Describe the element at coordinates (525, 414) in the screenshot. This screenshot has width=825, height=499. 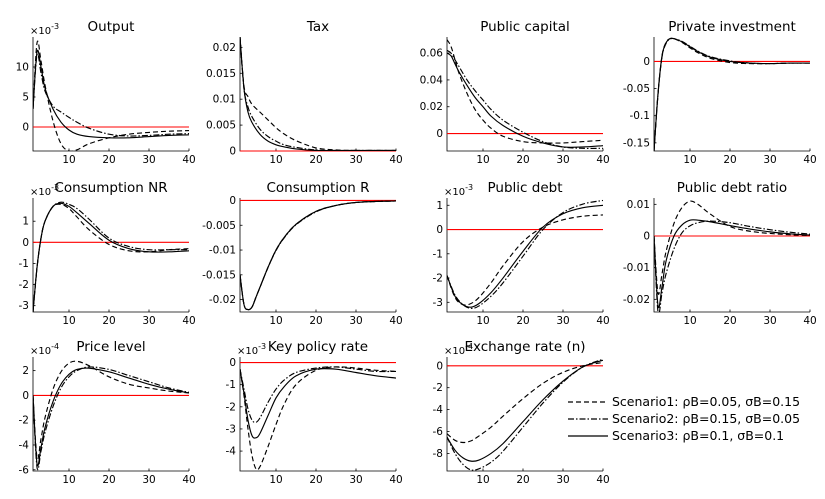
I see `series-line-scenario2-exchange-rate-n` at that location.